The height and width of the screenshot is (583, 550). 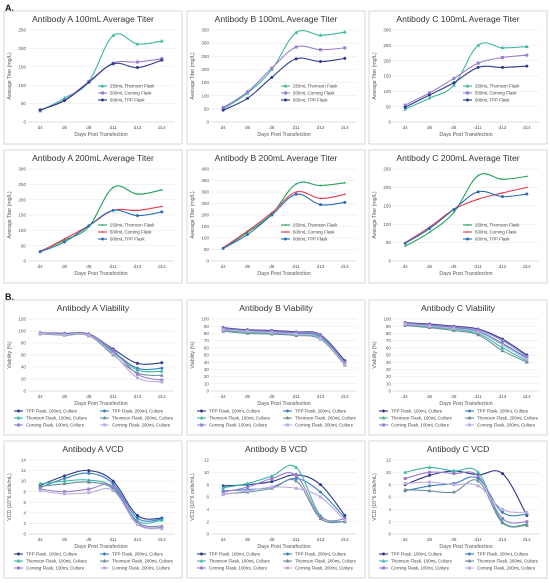 I want to click on legend-entry-4: Thomson Flask, 200mL Culture, so click(x=320, y=561).